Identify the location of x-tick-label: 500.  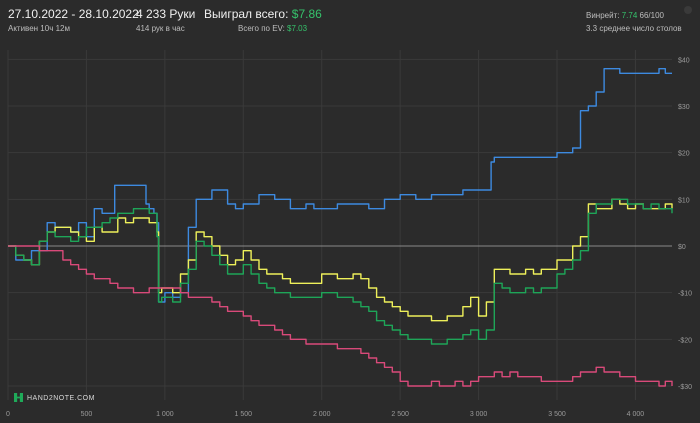
(87, 414).